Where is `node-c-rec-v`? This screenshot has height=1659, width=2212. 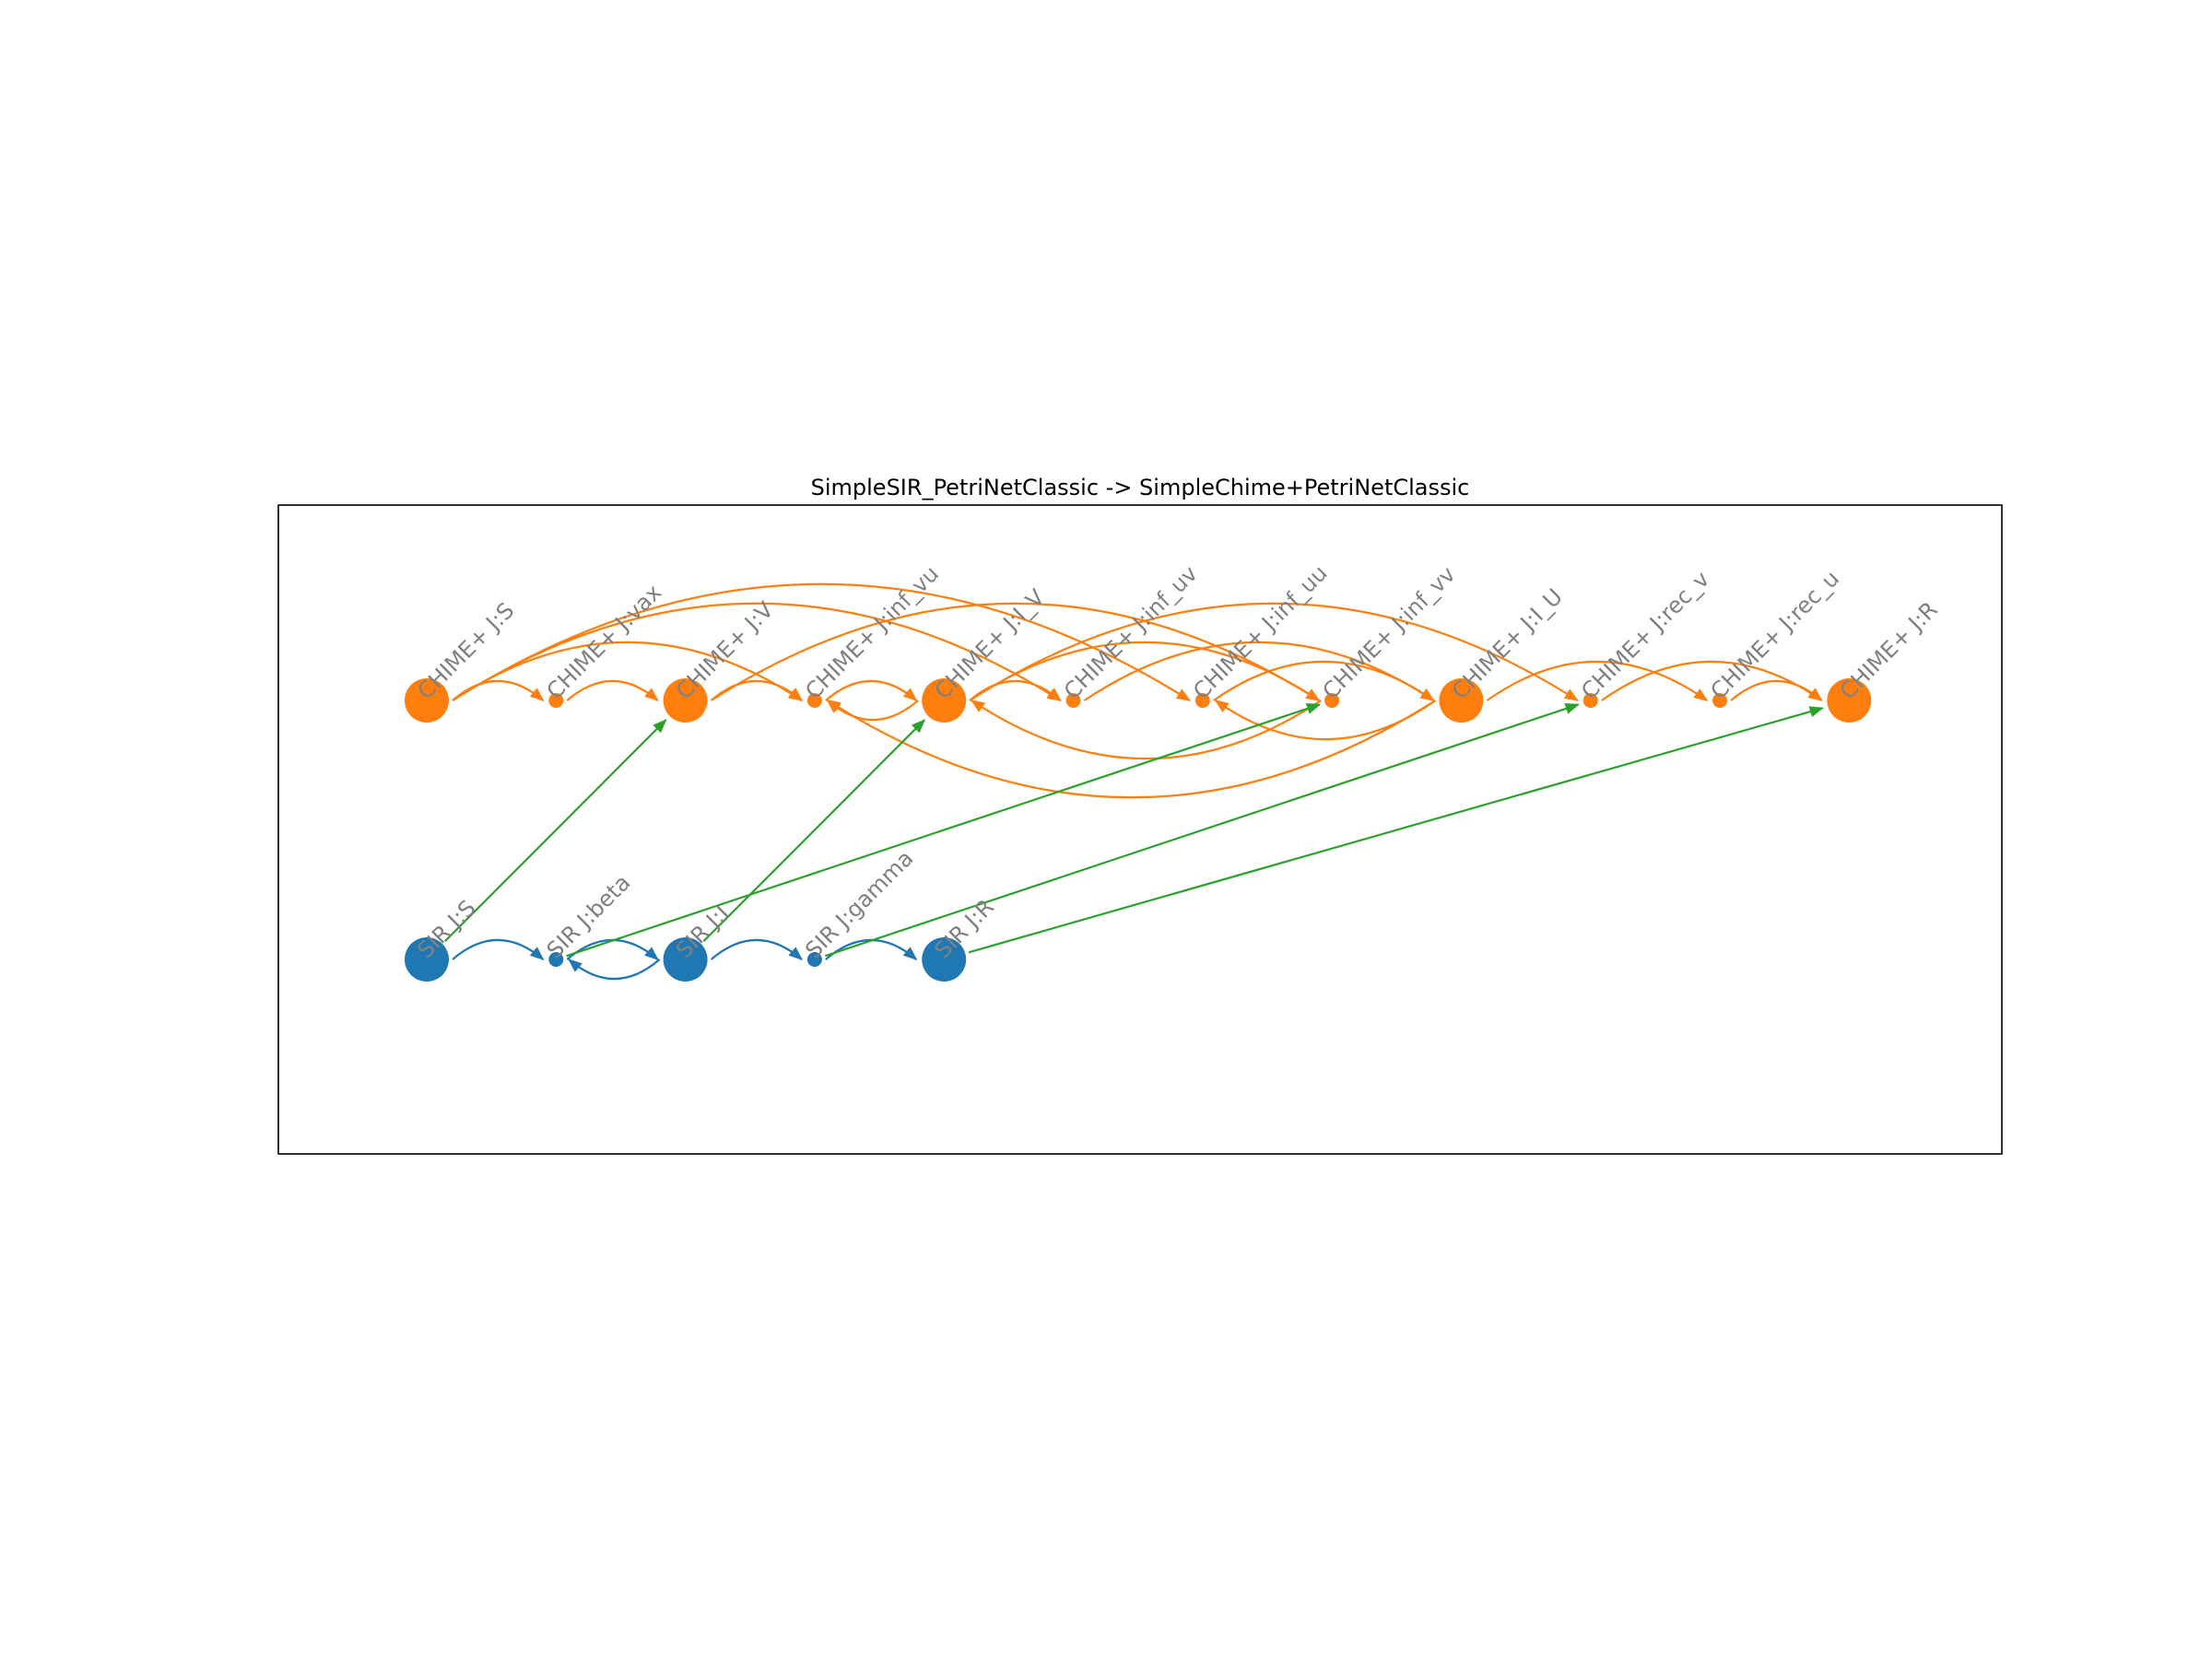
node-c-rec-v is located at coordinates (1590, 700).